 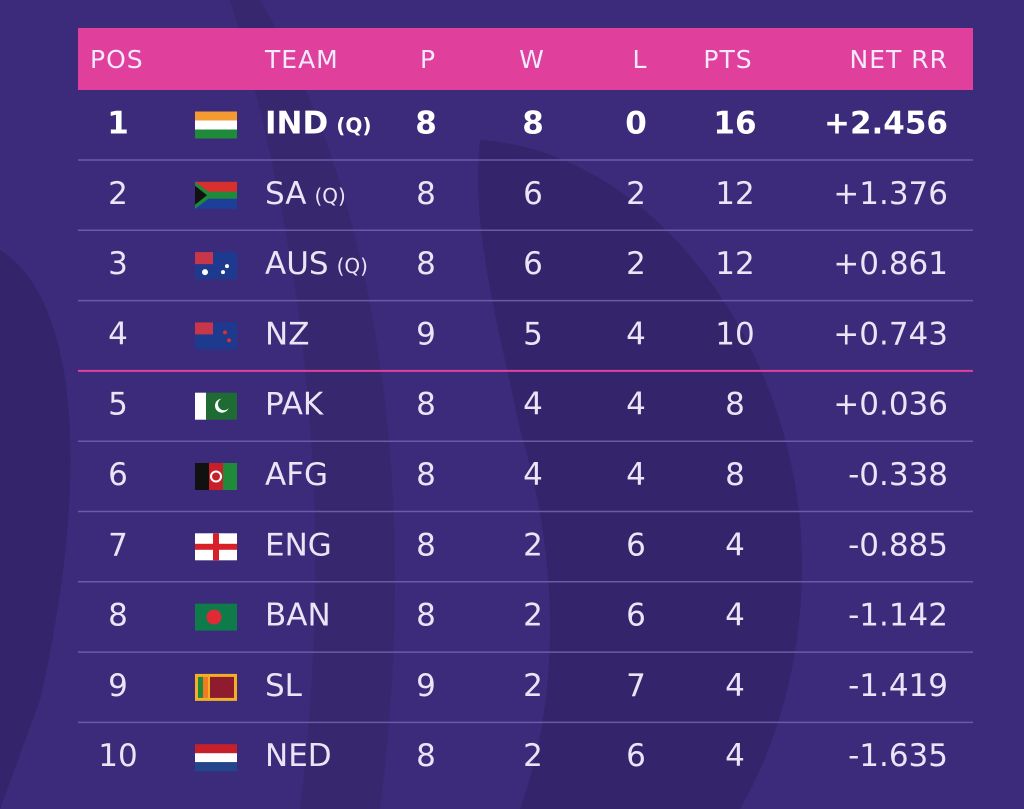 What do you see at coordinates (296, 475) in the screenshot?
I see `team-name: AFG` at bounding box center [296, 475].